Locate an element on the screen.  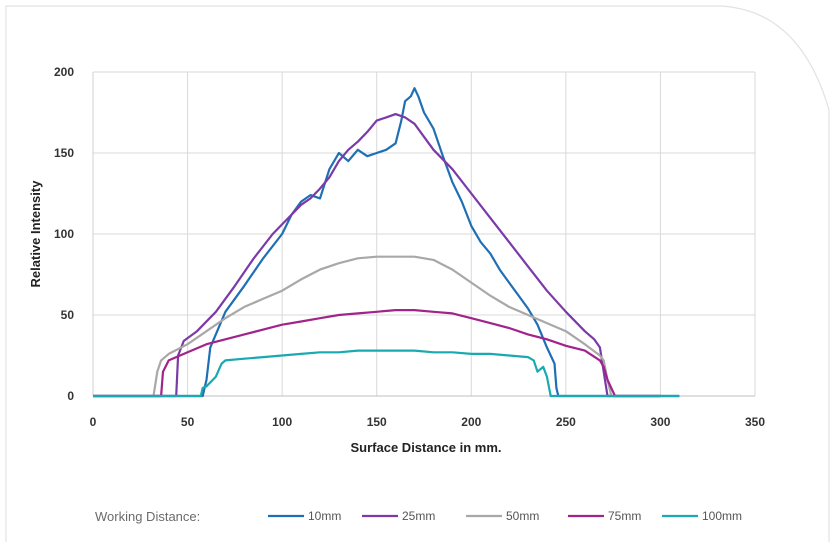
legend-label-25mm: 25mm is located at coordinates (418, 516).